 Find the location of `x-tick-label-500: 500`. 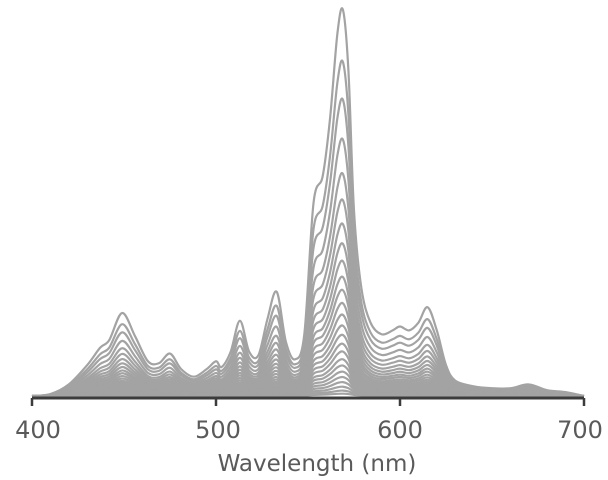

x-tick-label-500: 500 is located at coordinates (218, 430).